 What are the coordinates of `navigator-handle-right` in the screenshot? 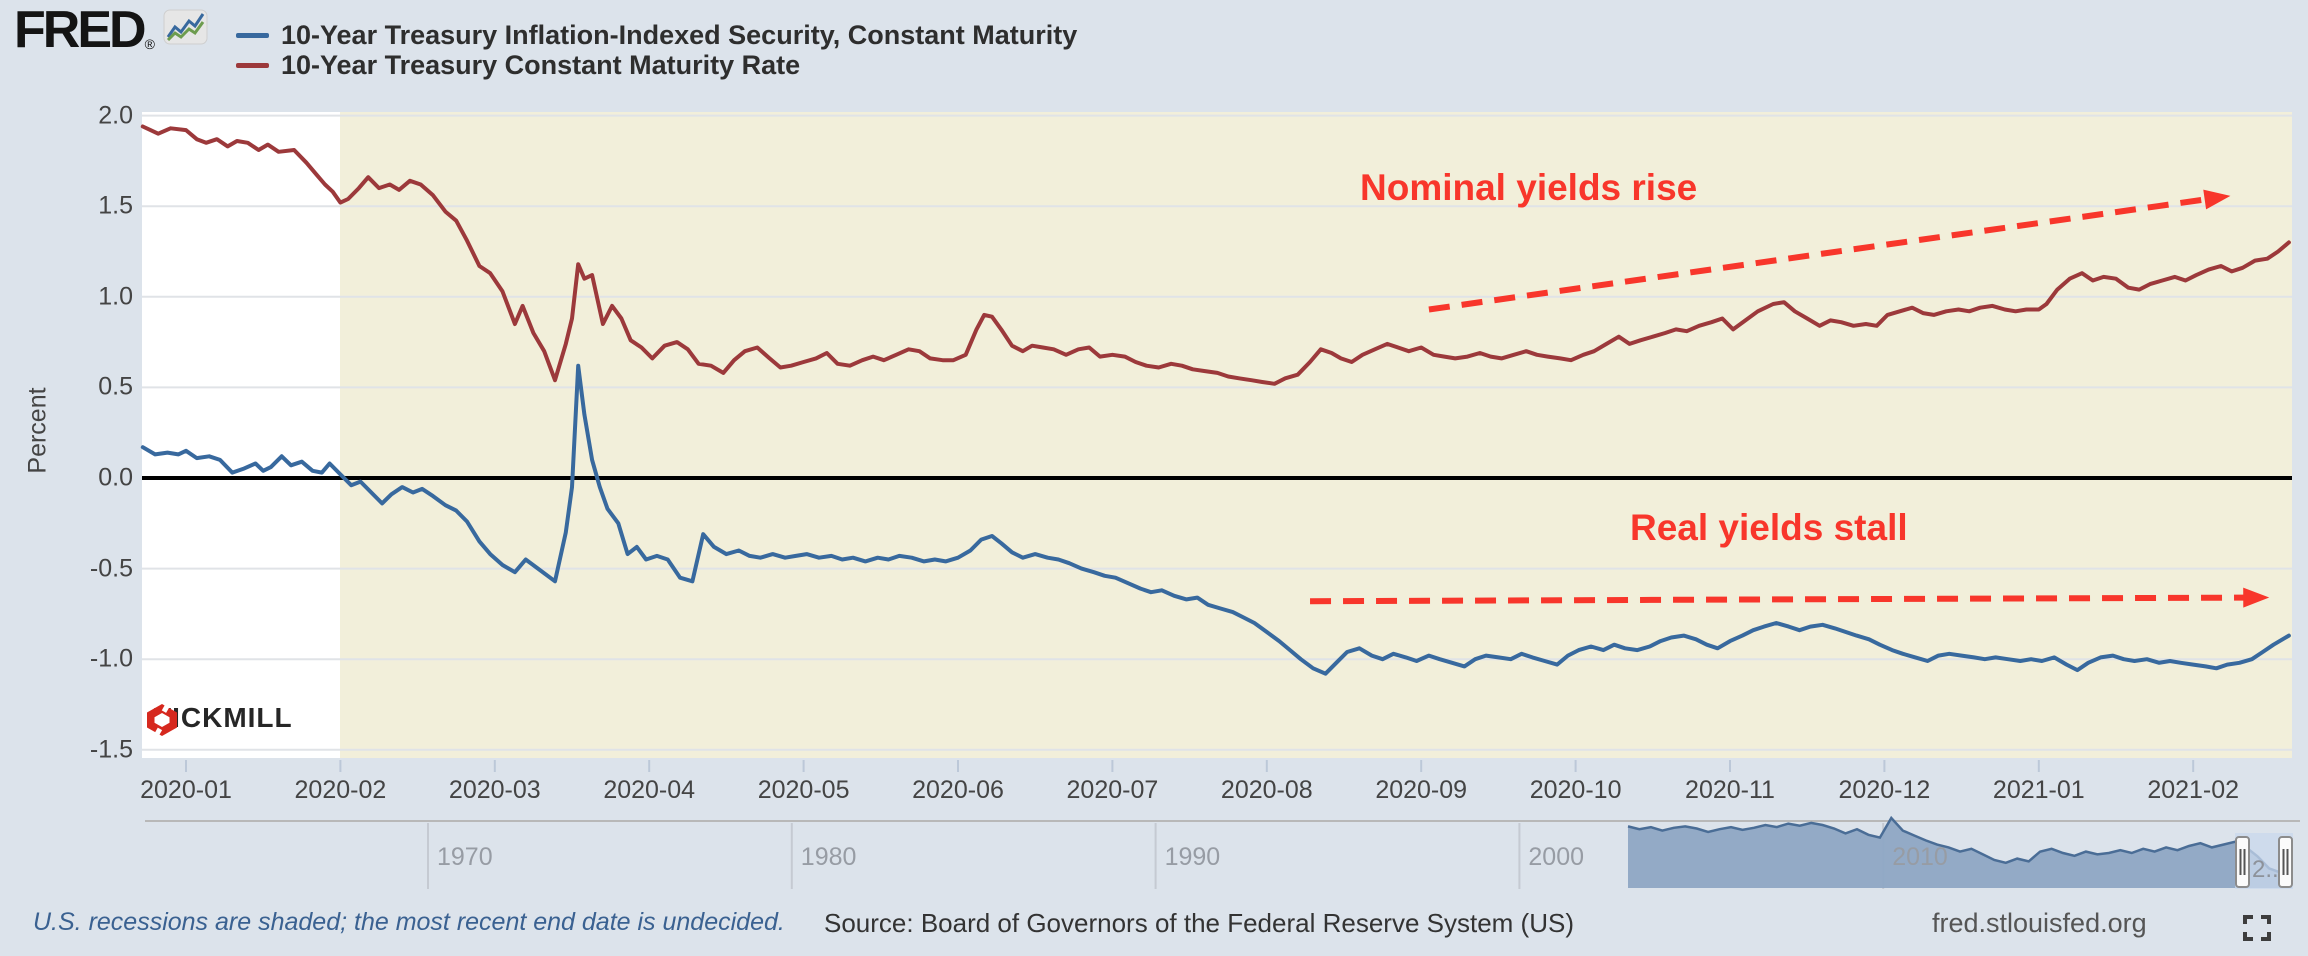 It's located at (2285, 862).